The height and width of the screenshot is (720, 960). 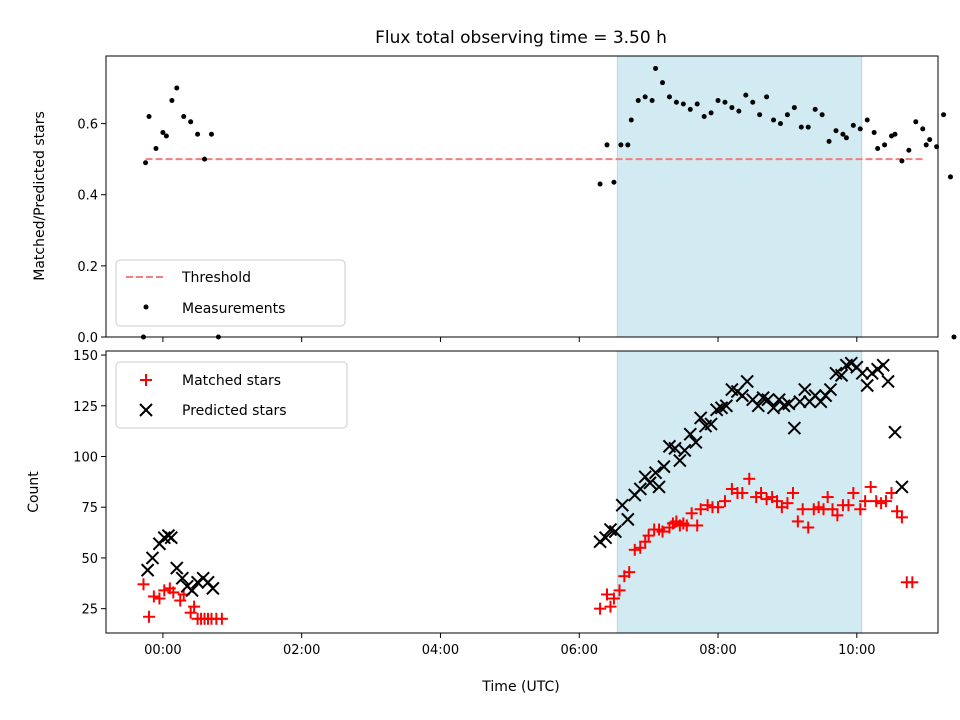 What do you see at coordinates (579, 650) in the screenshot?
I see `x-tick-label: 06:00` at bounding box center [579, 650].